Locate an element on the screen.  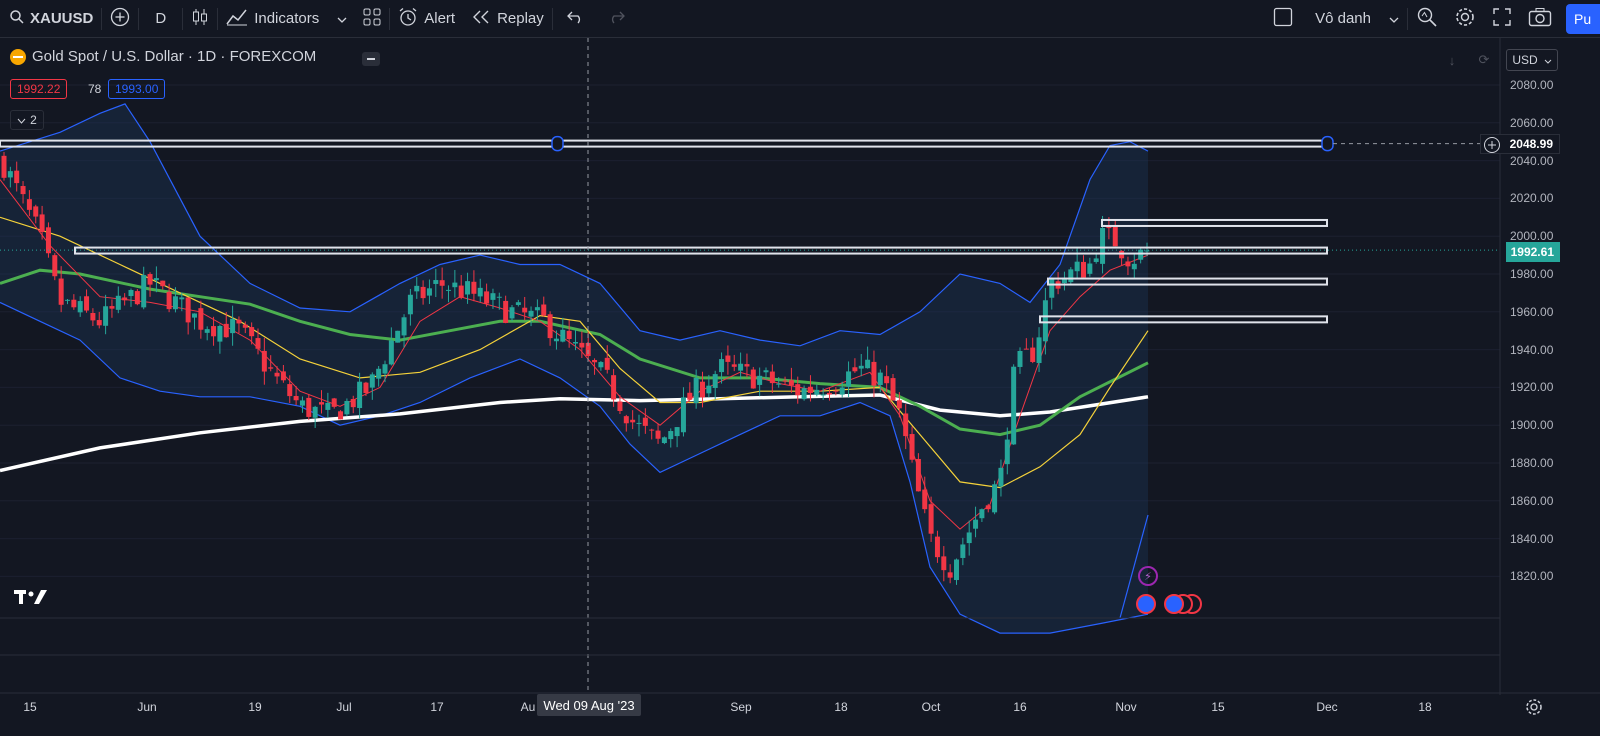
time-tick-label: Dec is located at coordinates (1327, 707).